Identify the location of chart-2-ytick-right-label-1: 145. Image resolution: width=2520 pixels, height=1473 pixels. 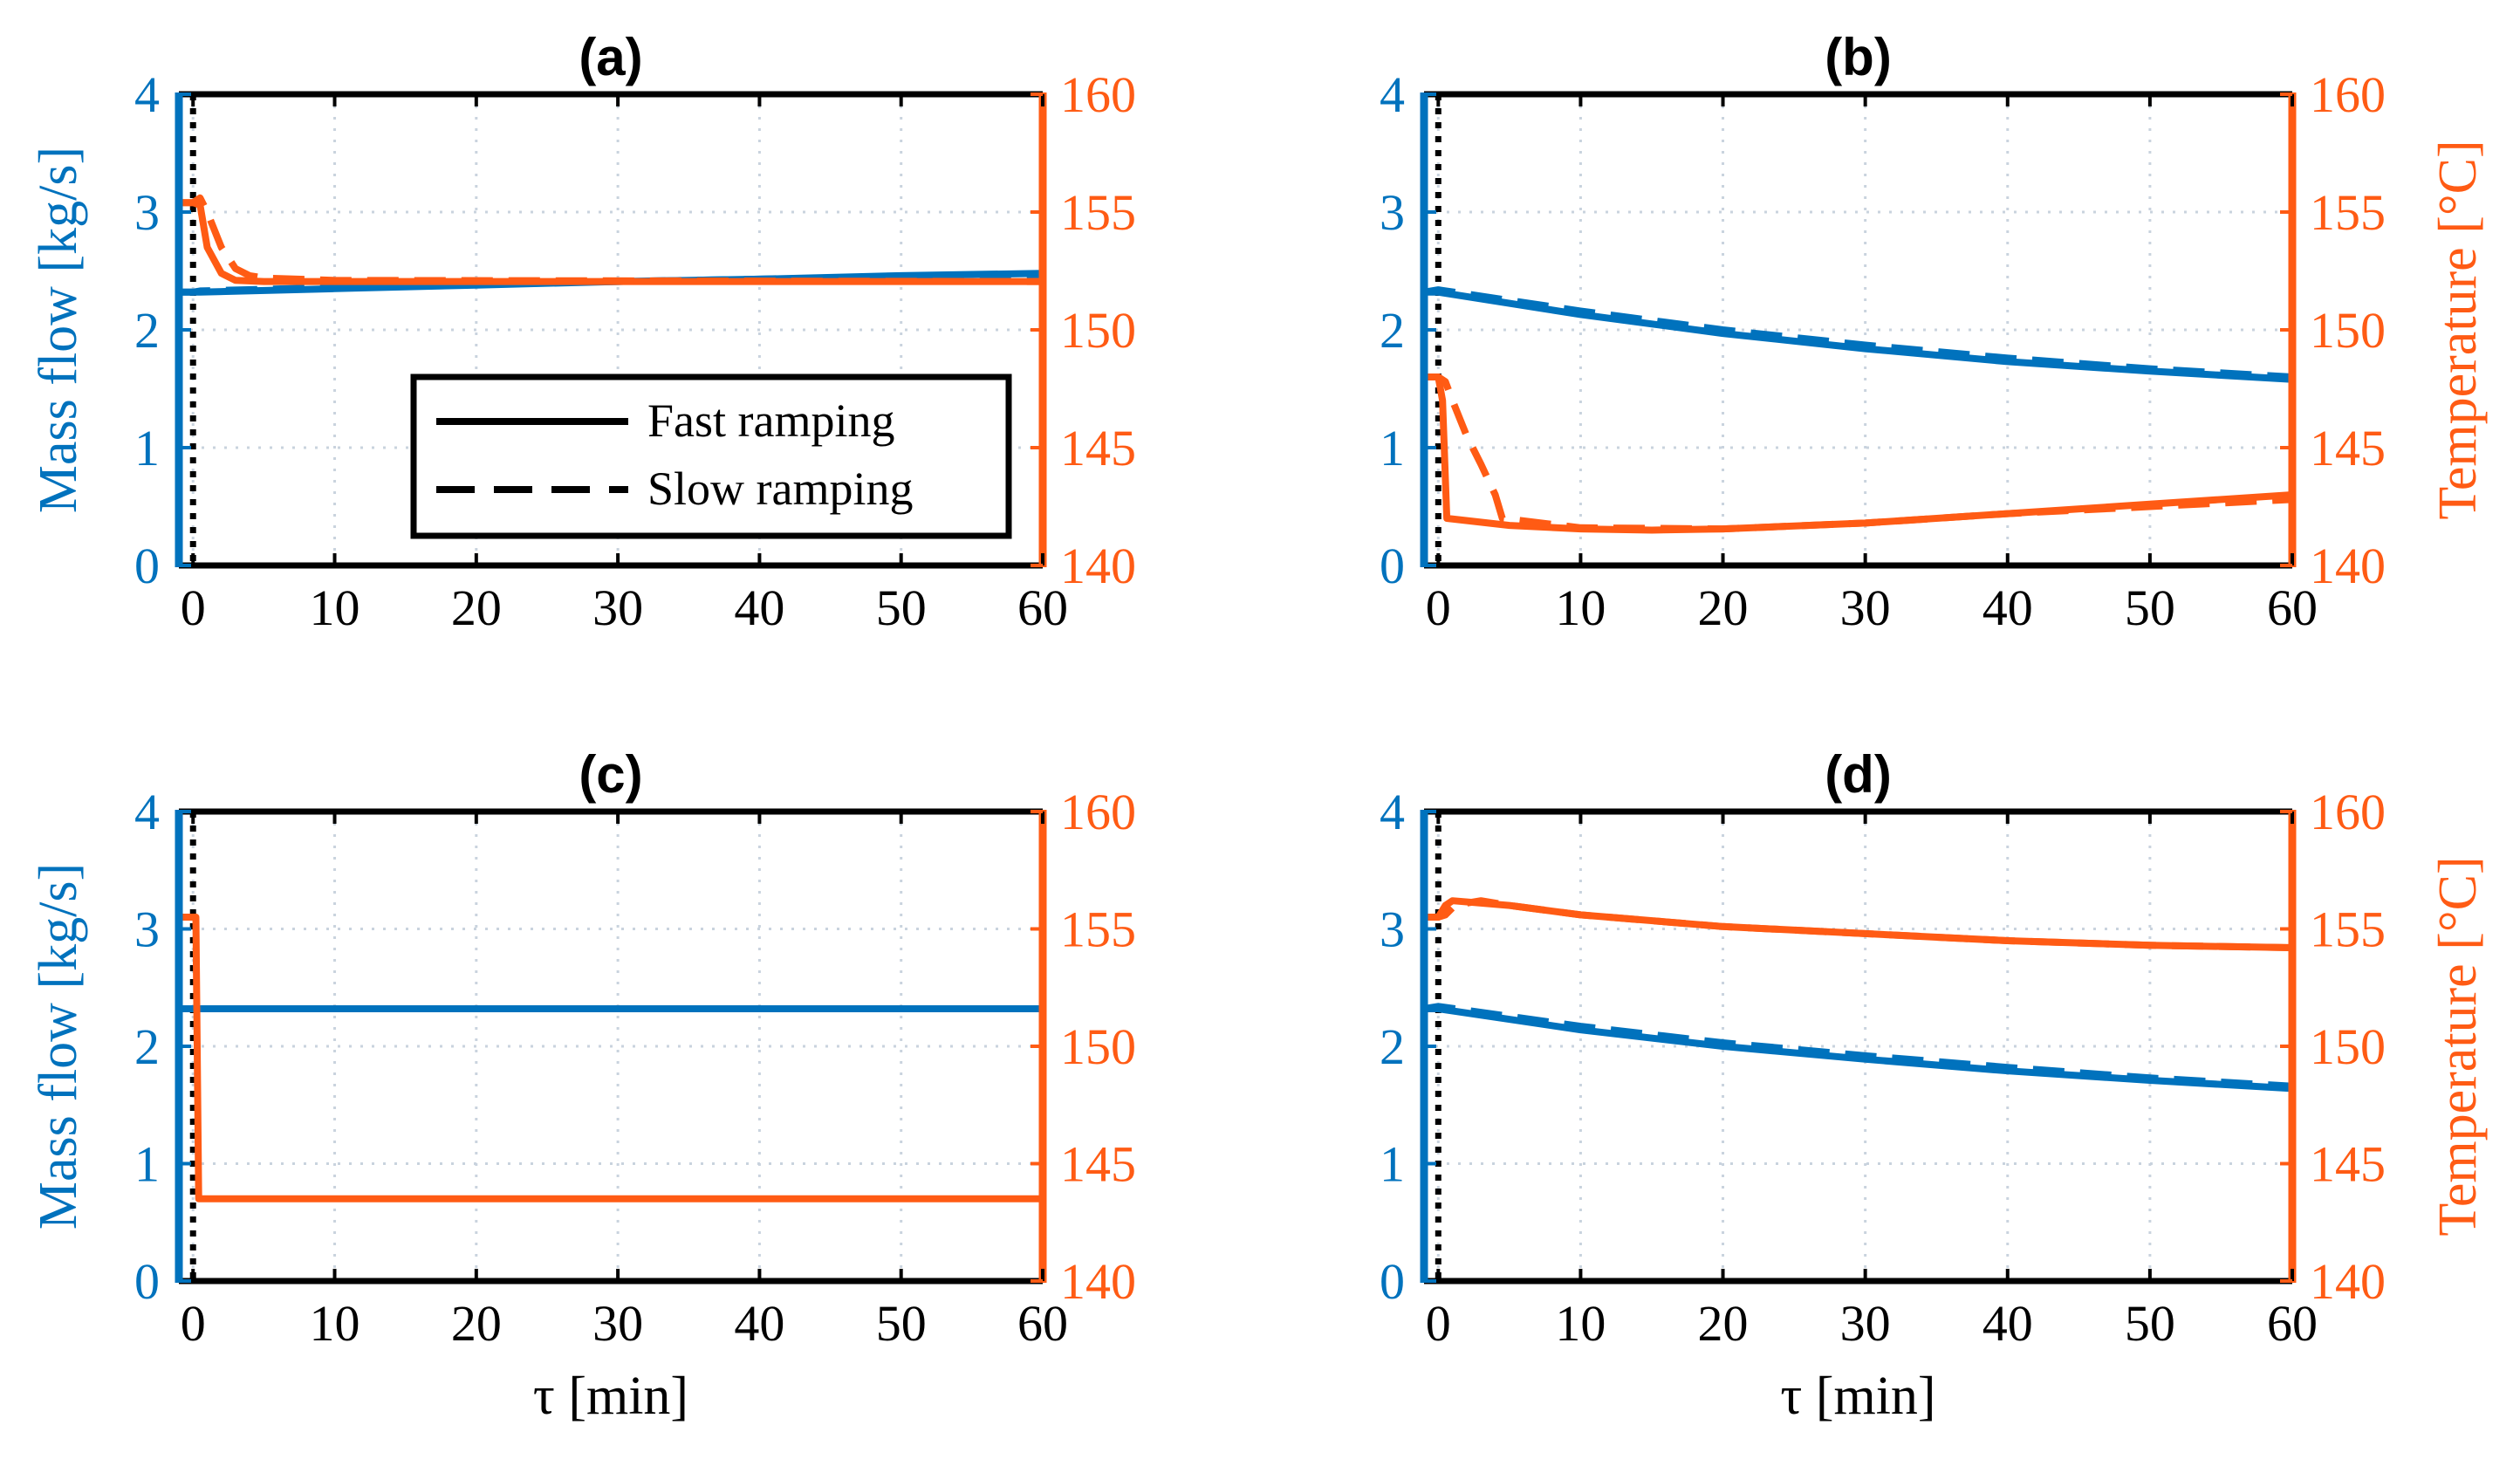
(1098, 1165).